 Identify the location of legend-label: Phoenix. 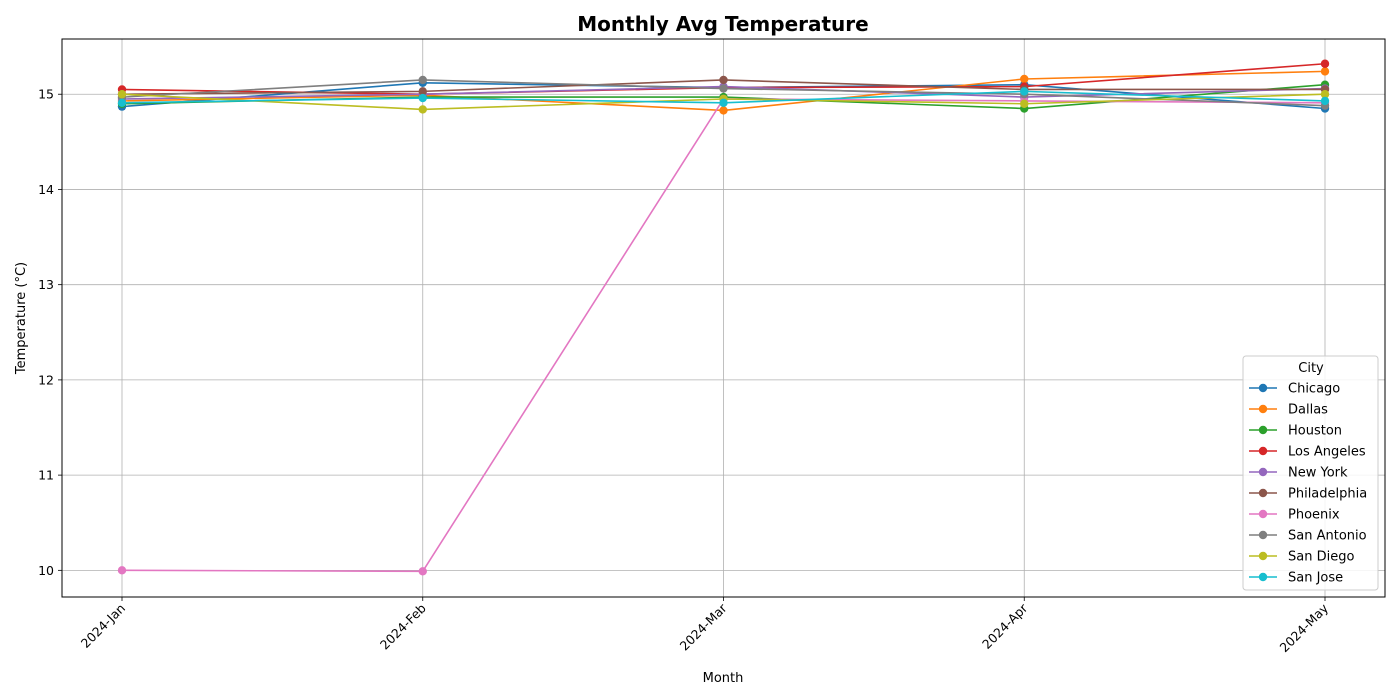
(1314, 515).